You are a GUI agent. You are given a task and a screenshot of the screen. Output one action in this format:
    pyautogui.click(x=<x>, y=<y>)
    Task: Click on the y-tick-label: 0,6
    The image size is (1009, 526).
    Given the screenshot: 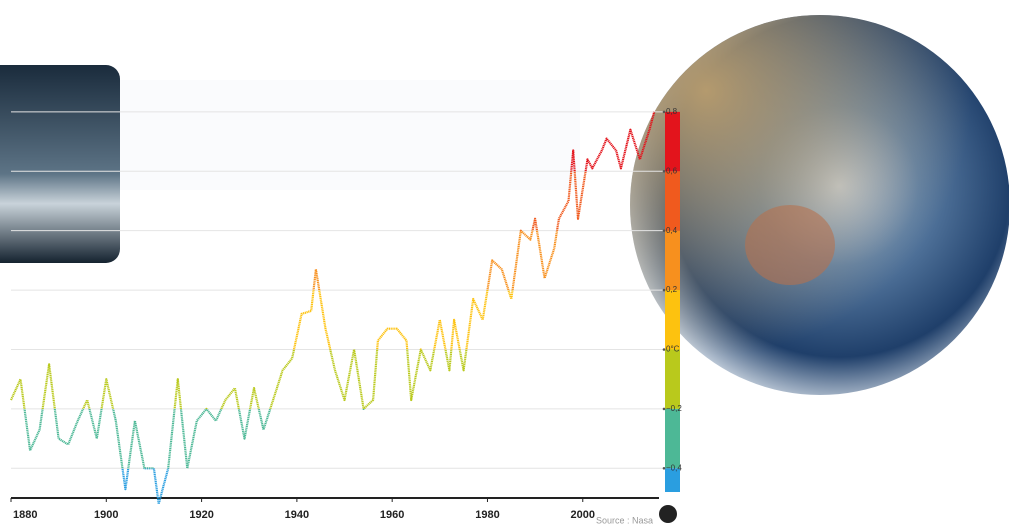 What is the action you would take?
    pyautogui.click(x=672, y=170)
    